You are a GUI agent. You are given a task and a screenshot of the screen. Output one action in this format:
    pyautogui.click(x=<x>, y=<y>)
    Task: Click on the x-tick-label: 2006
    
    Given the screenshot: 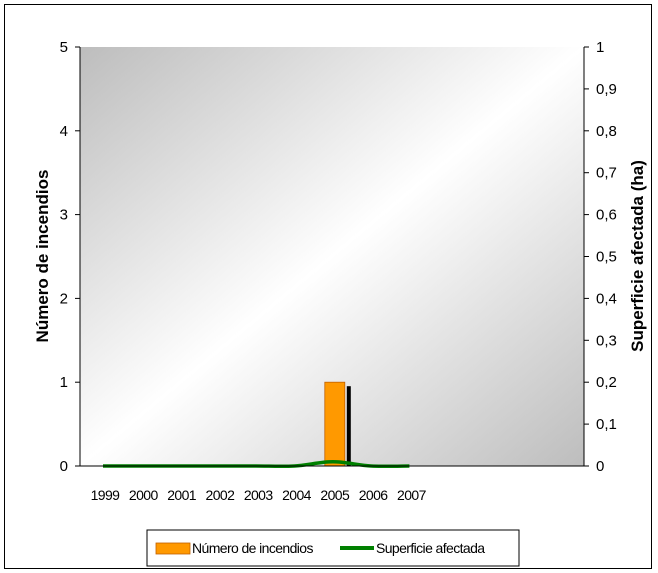 What is the action you would take?
    pyautogui.click(x=374, y=495)
    